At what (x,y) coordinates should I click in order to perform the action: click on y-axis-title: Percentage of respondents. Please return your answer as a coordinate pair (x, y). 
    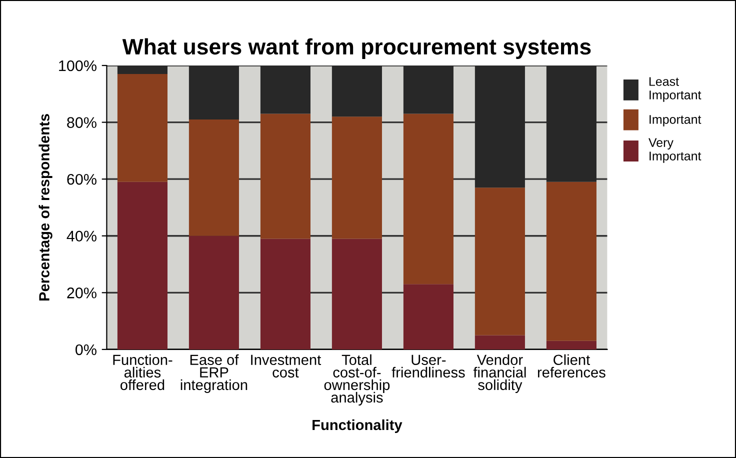
    Looking at the image, I should click on (45, 207).